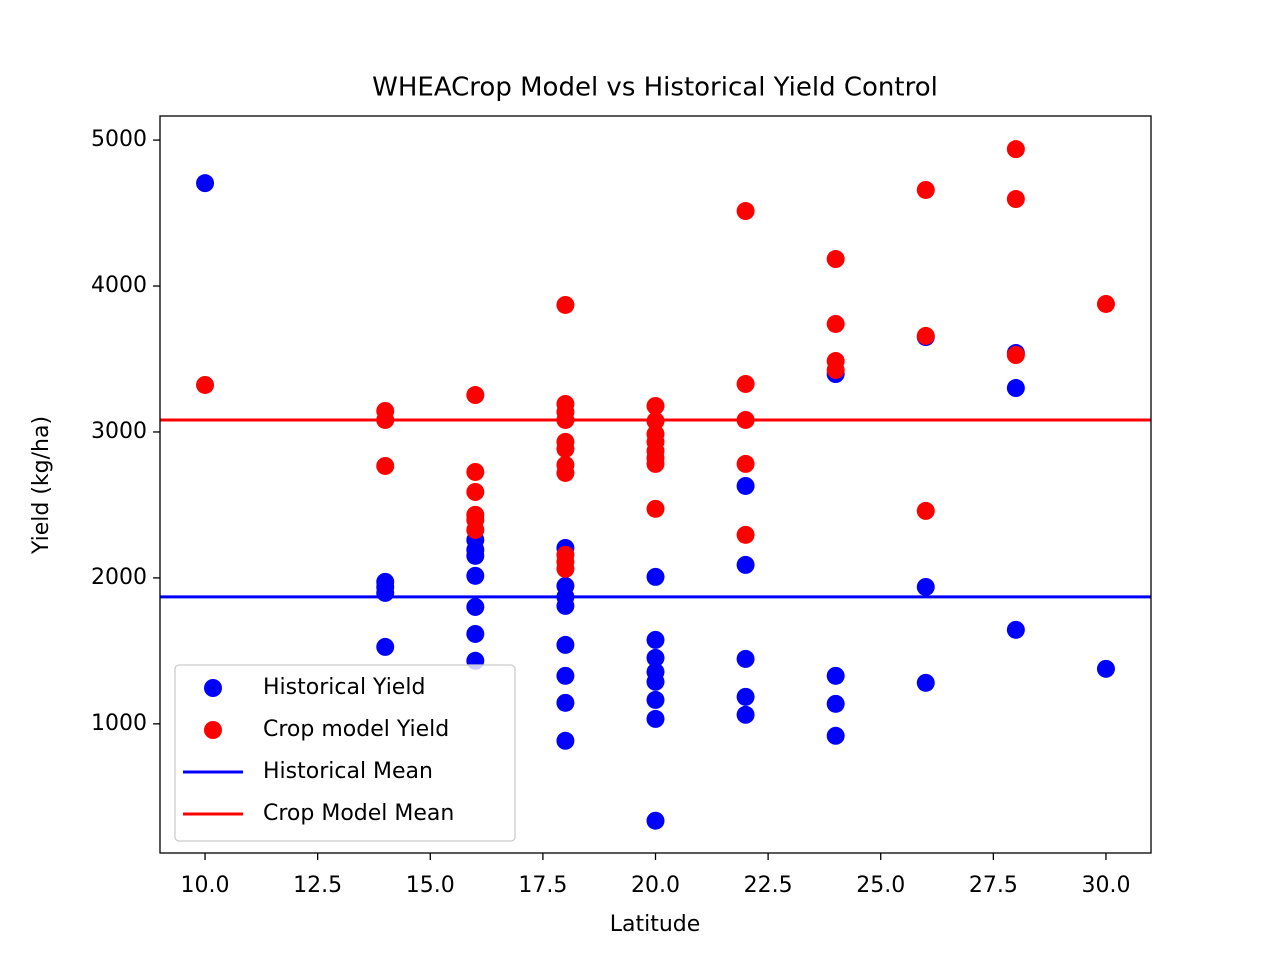  I want to click on x-tick-label: 25.0, so click(880, 885).